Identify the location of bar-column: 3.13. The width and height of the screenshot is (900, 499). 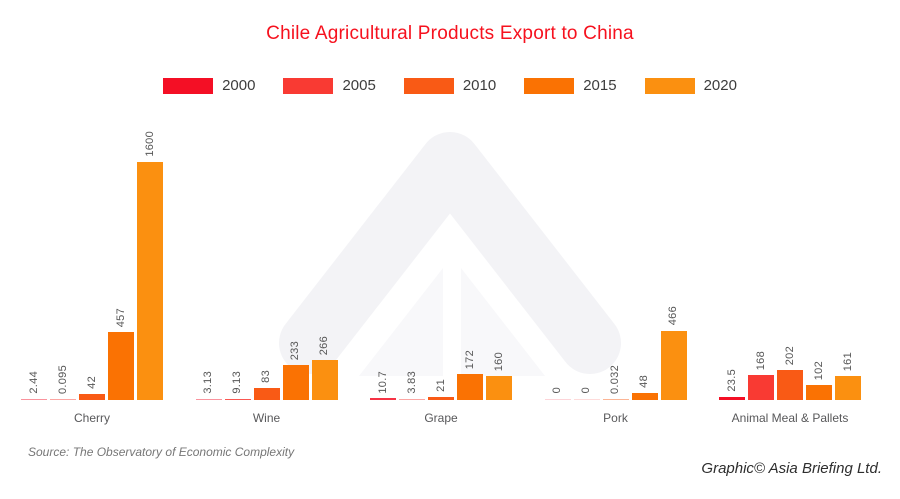
(208, 265).